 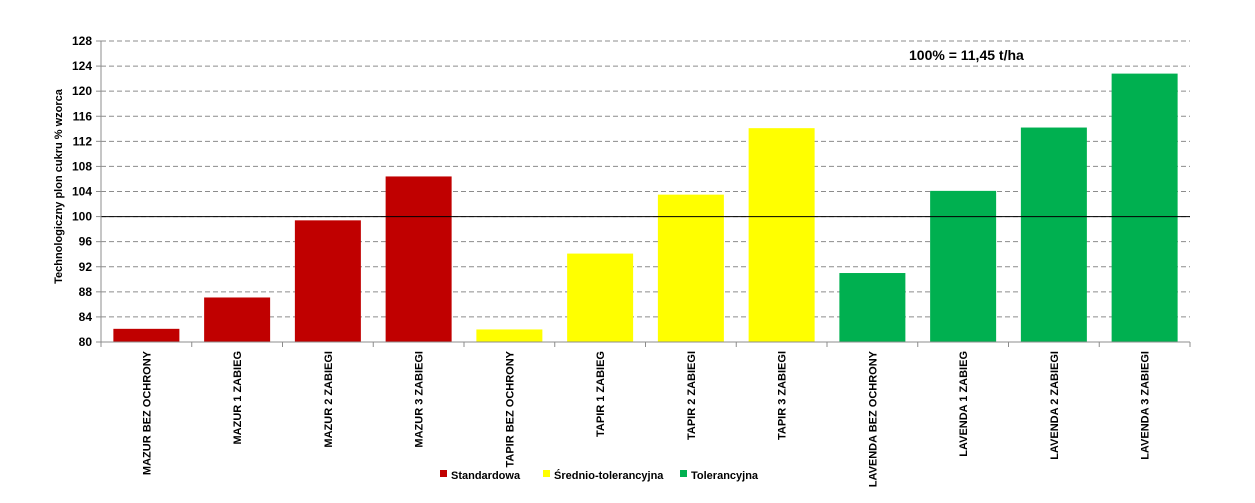 What do you see at coordinates (966, 55) in the screenshot?
I see `reference-annotation: 100% = 11,45 t/ha` at bounding box center [966, 55].